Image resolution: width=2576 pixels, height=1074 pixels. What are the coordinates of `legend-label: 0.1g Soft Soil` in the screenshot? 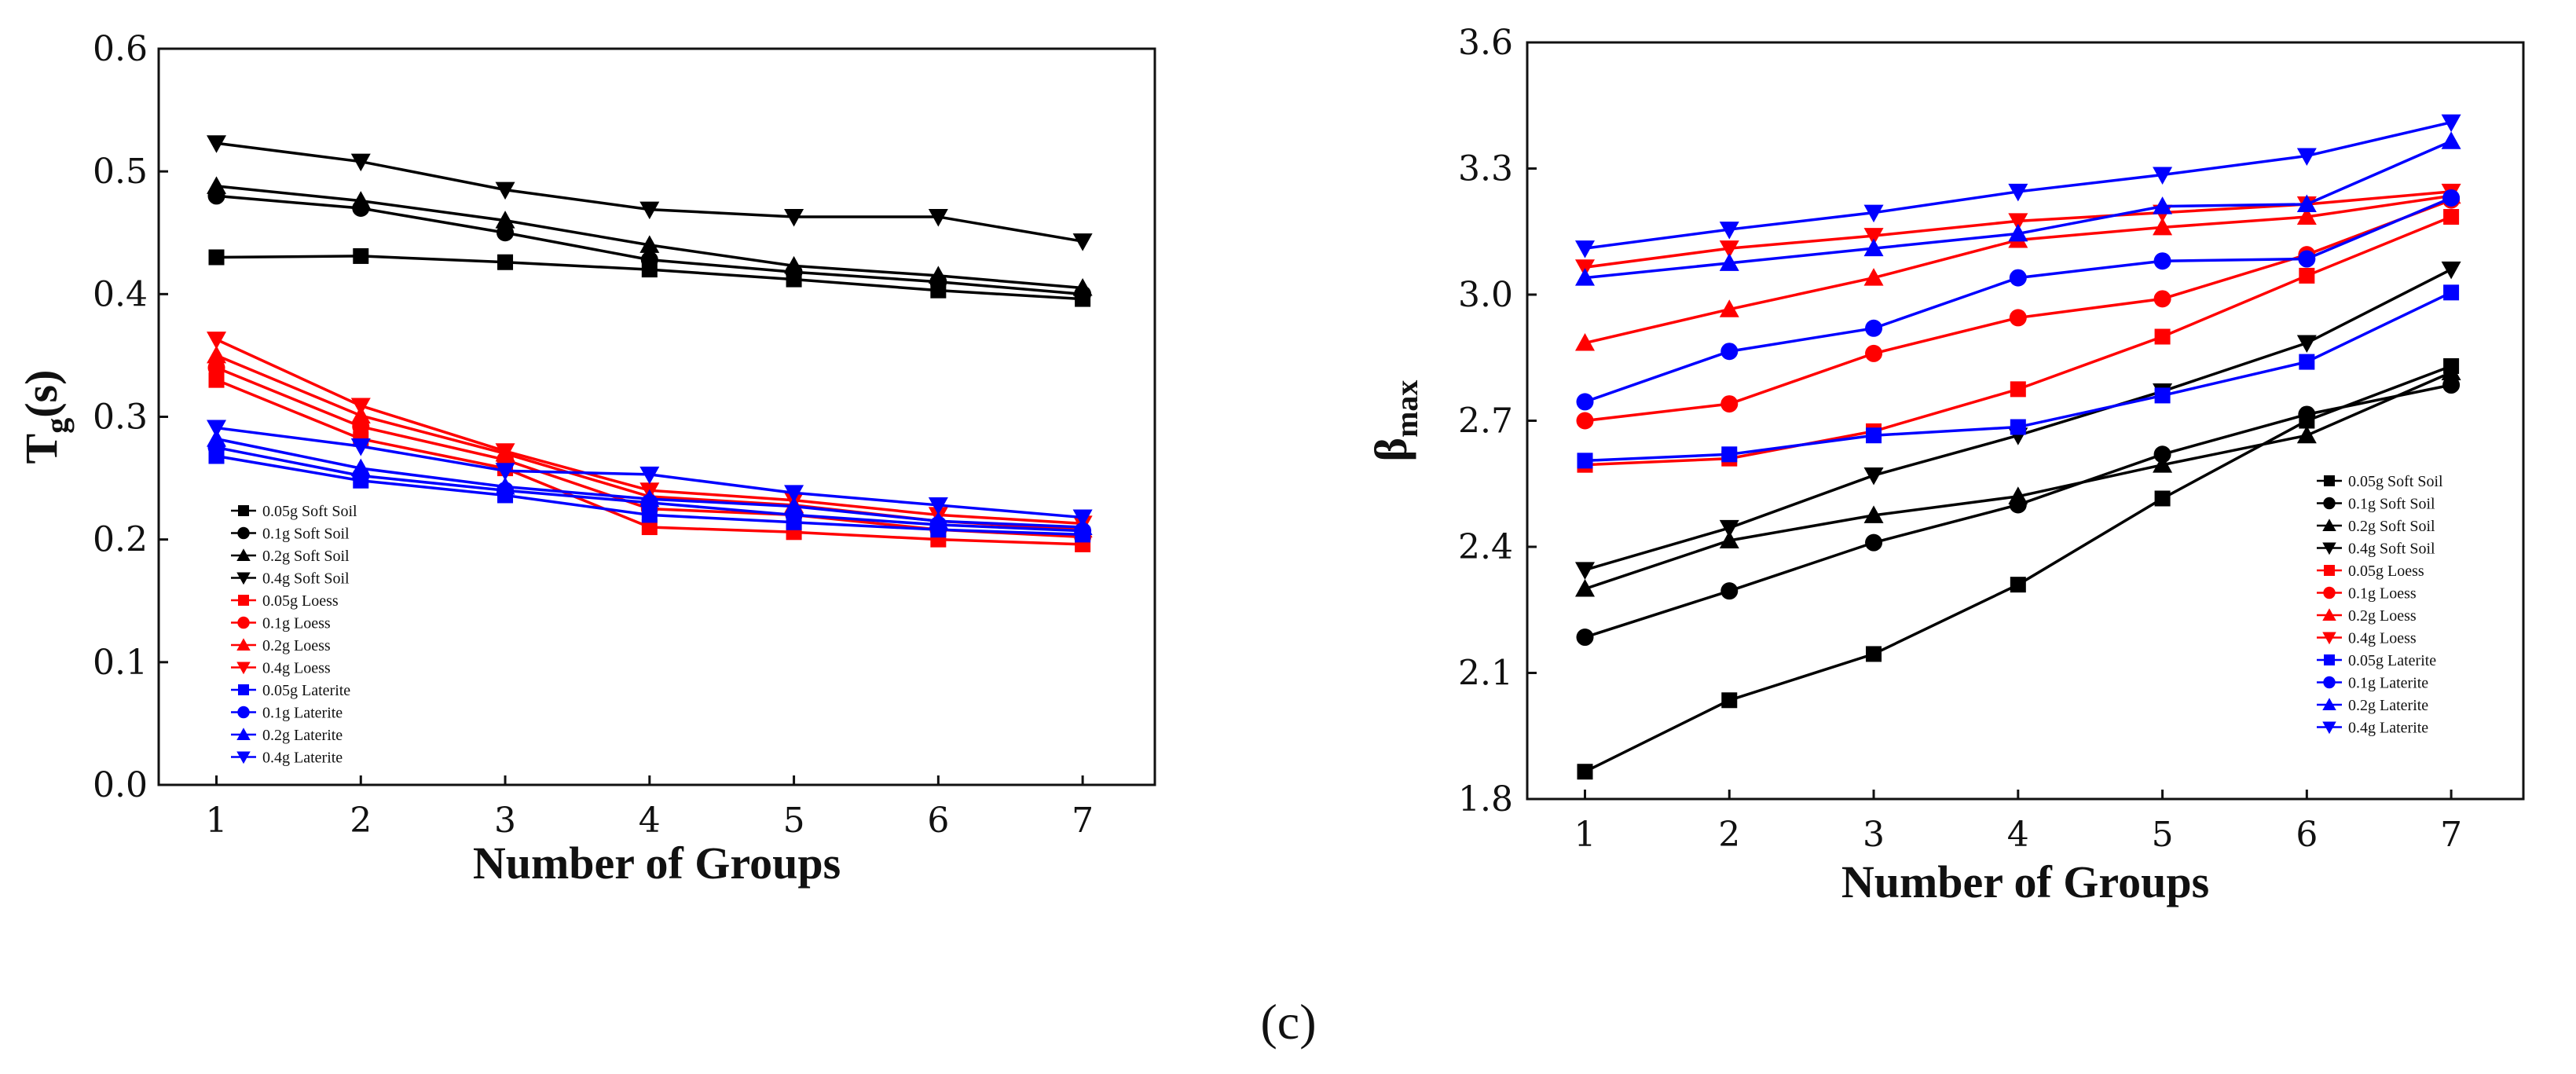 It's located at (306, 534).